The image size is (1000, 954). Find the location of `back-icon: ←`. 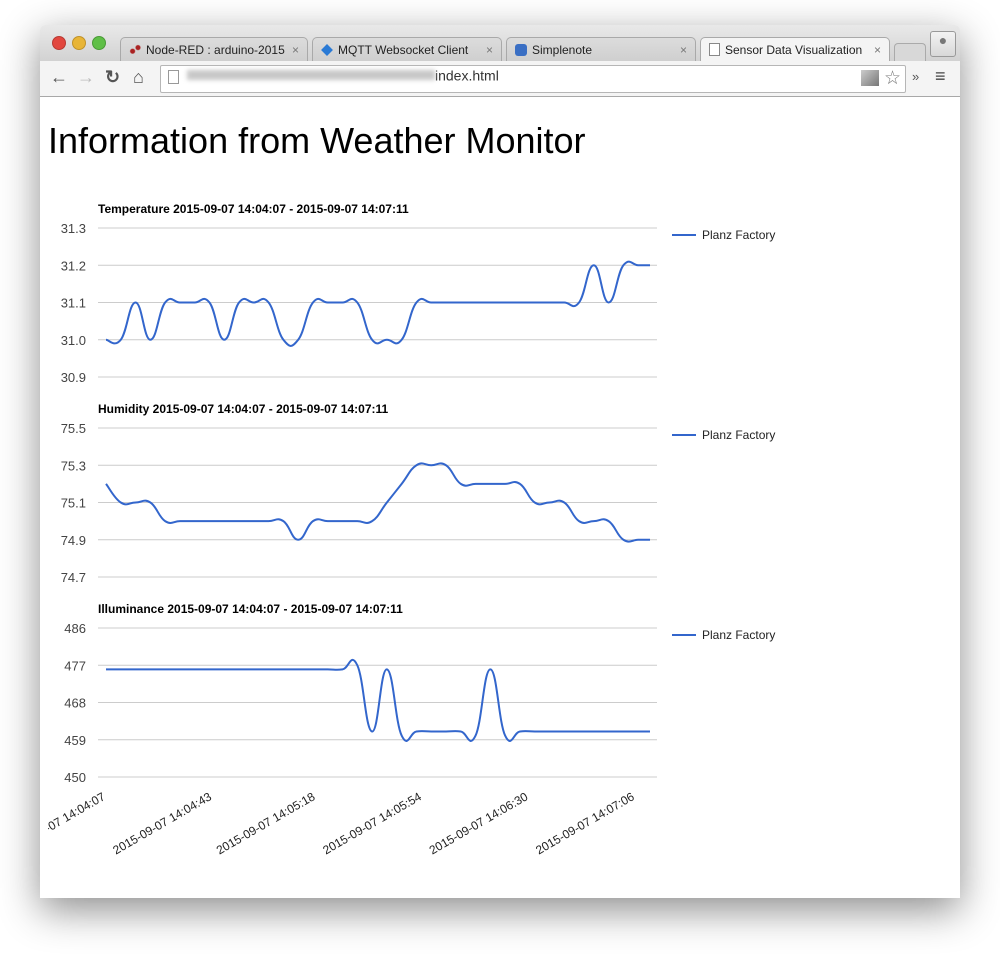

back-icon: ← is located at coordinates (59, 77).